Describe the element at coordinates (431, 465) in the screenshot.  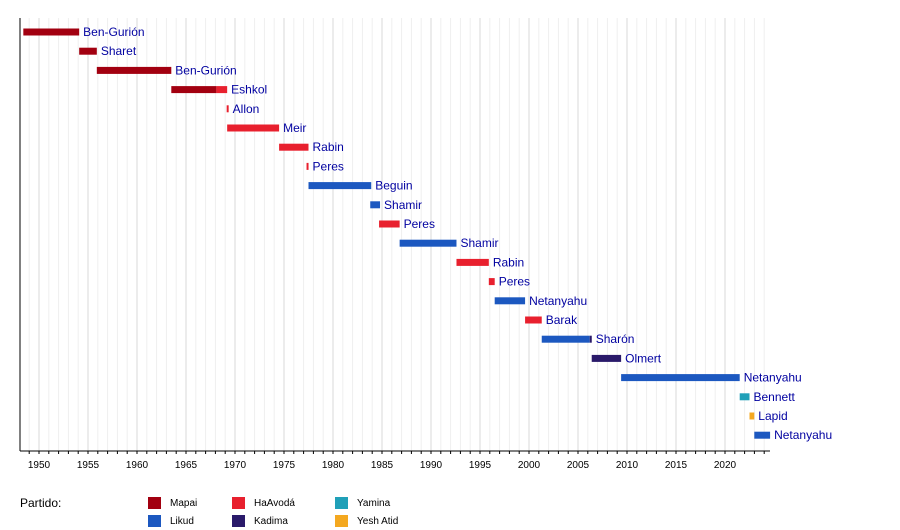
I see `x-tick-label: 1990` at that location.